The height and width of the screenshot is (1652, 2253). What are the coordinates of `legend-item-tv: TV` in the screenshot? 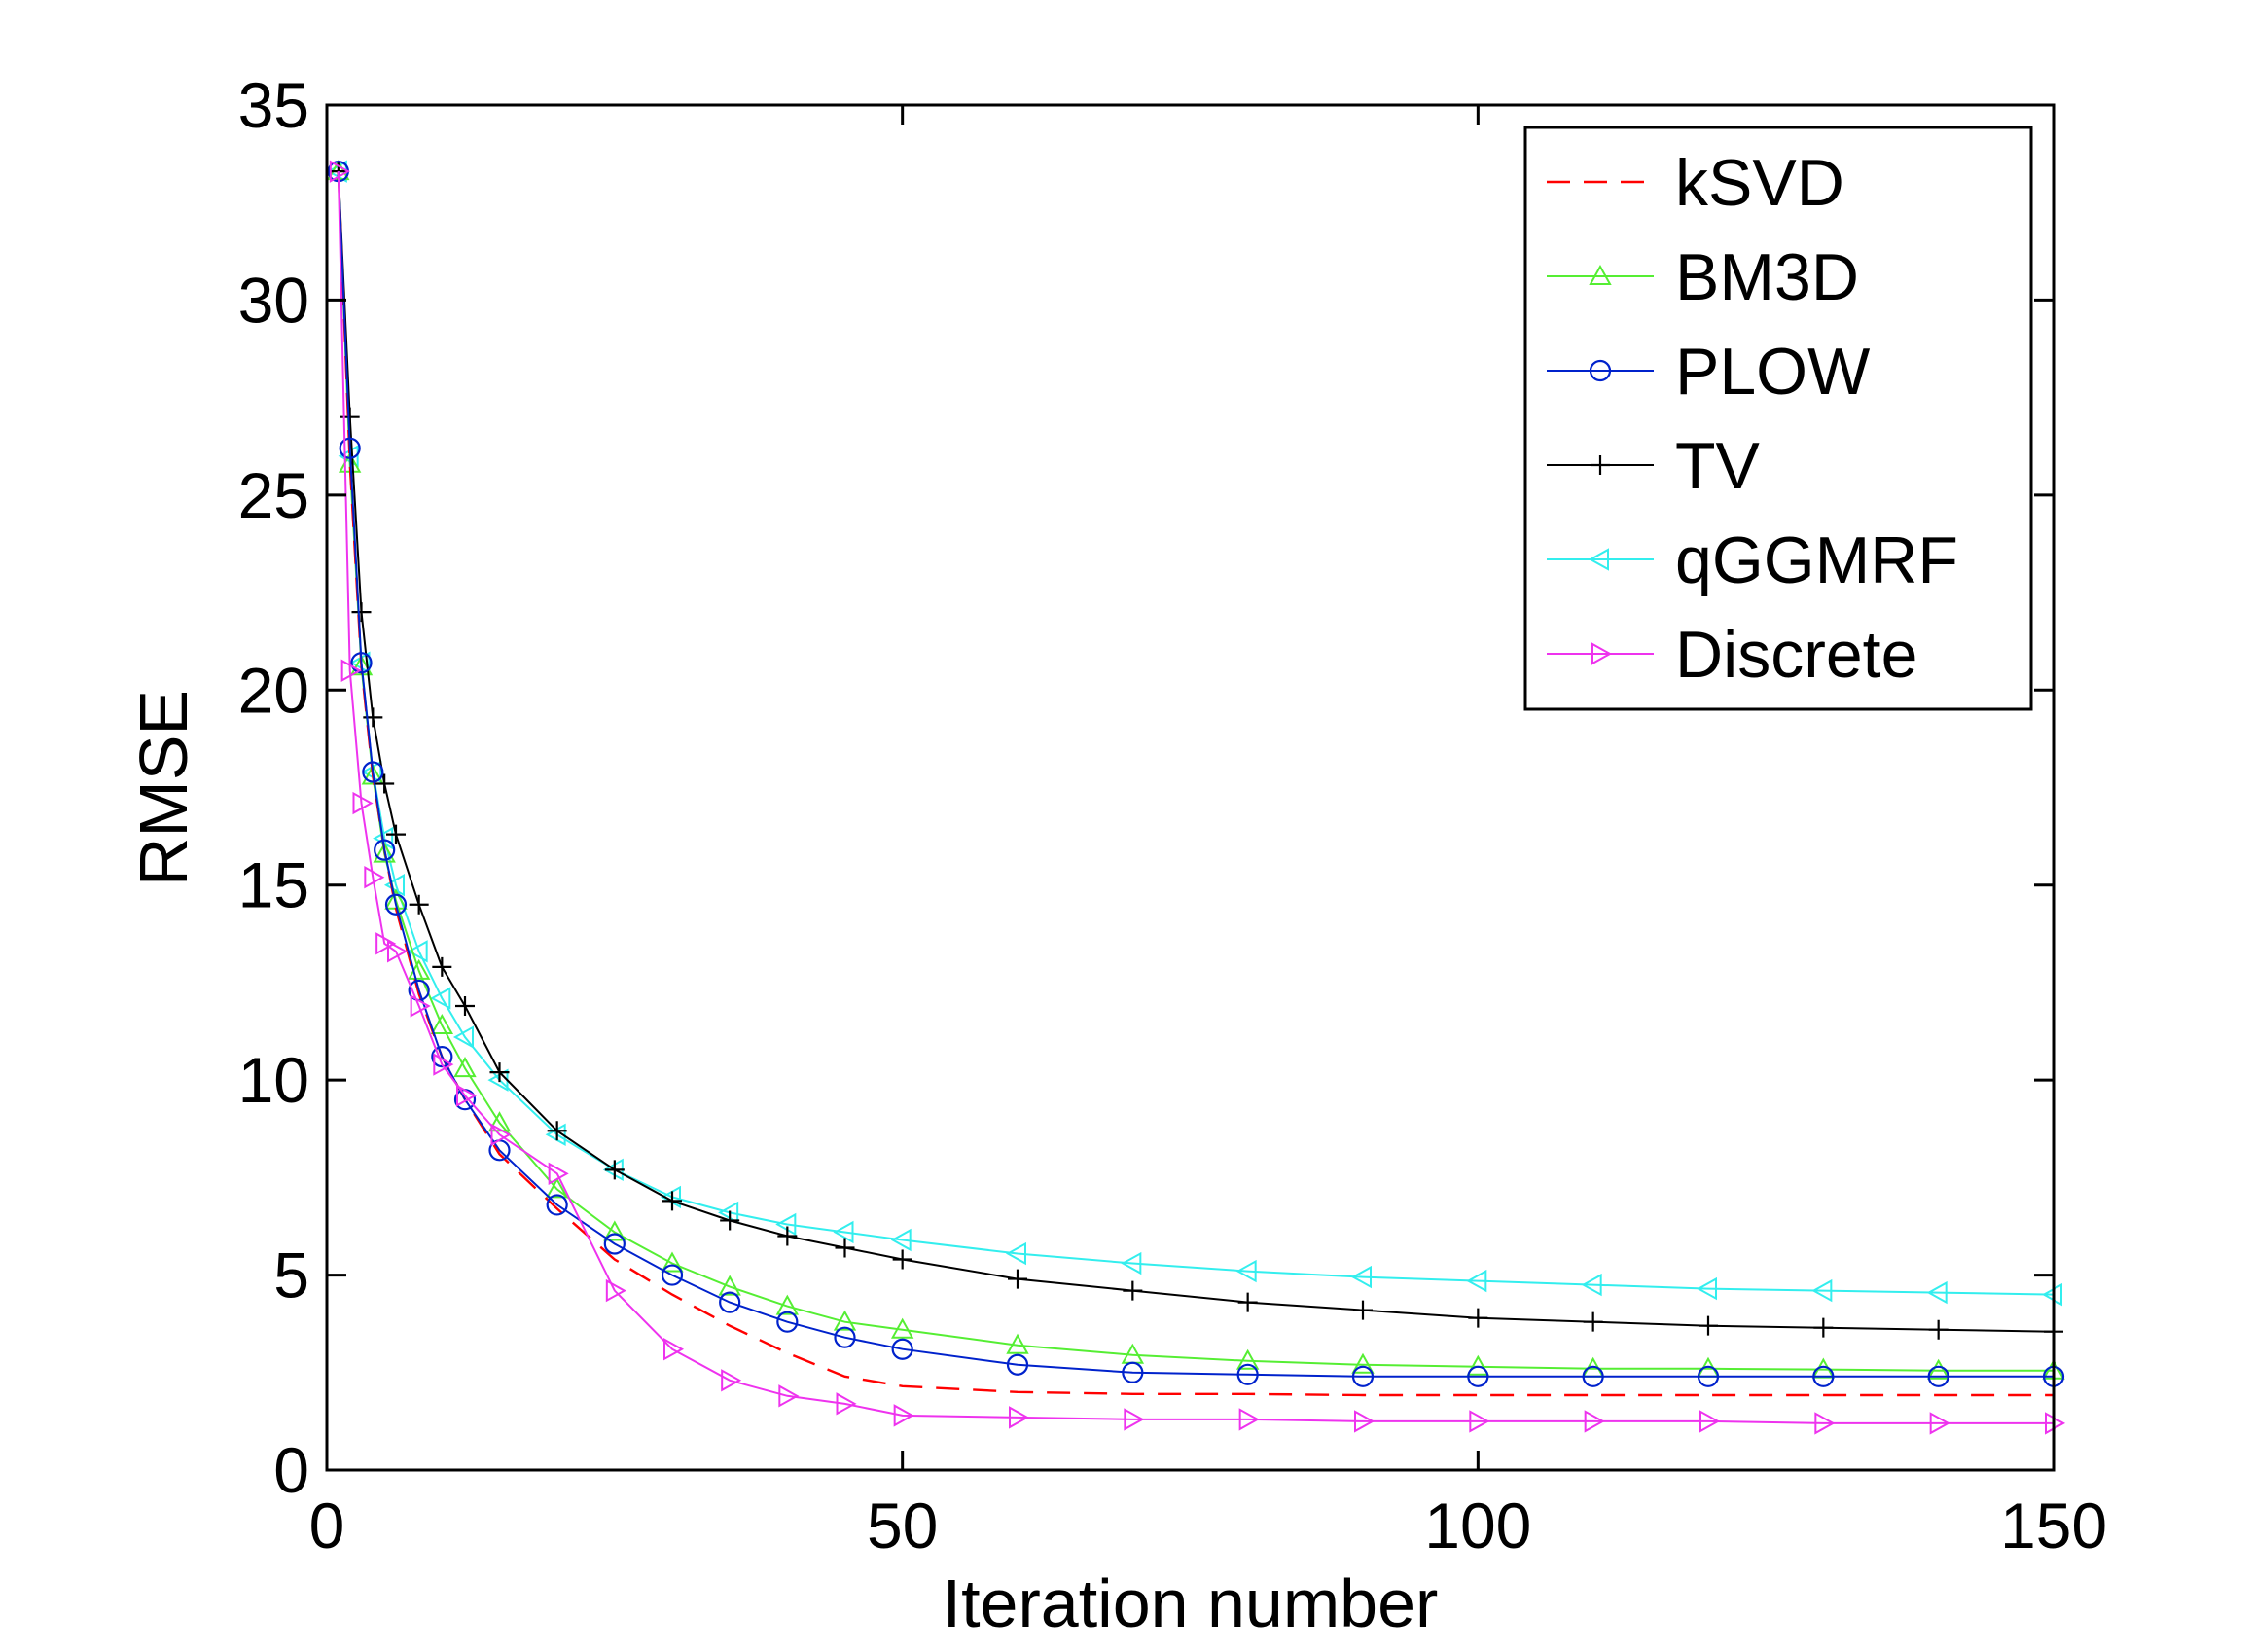 It's located at (1654, 466).